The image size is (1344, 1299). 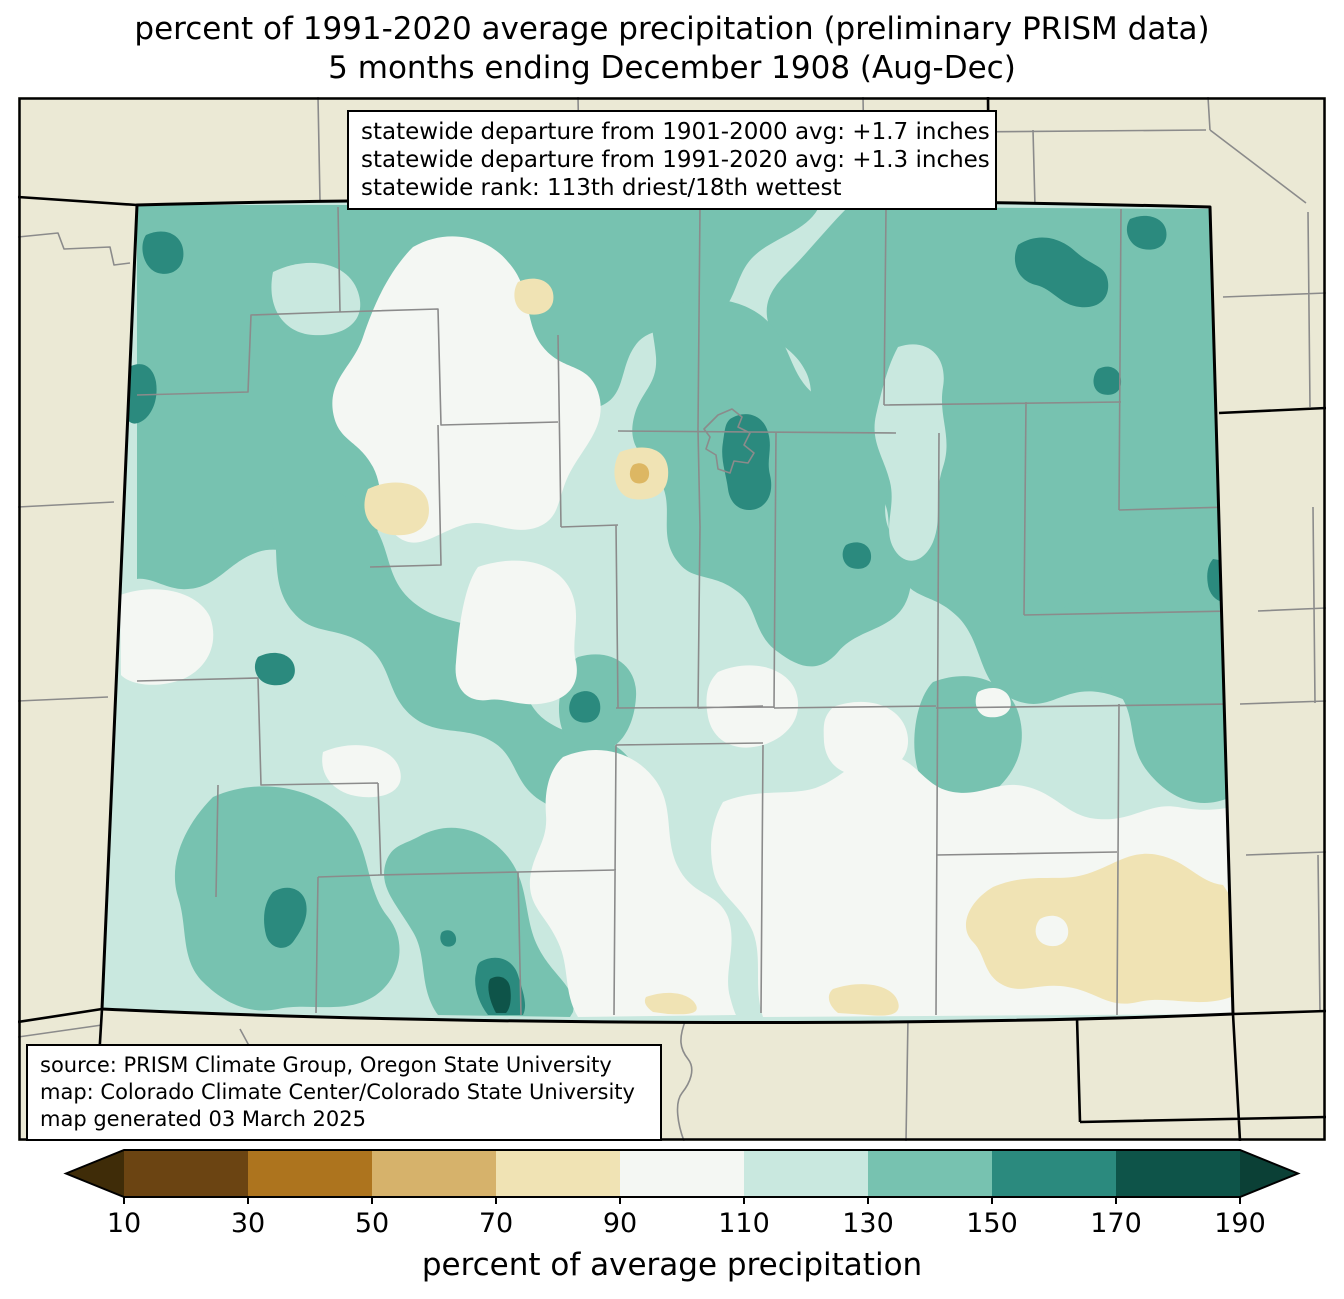 What do you see at coordinates (1240, 1223) in the screenshot?
I see `tick-label-190: 190` at bounding box center [1240, 1223].